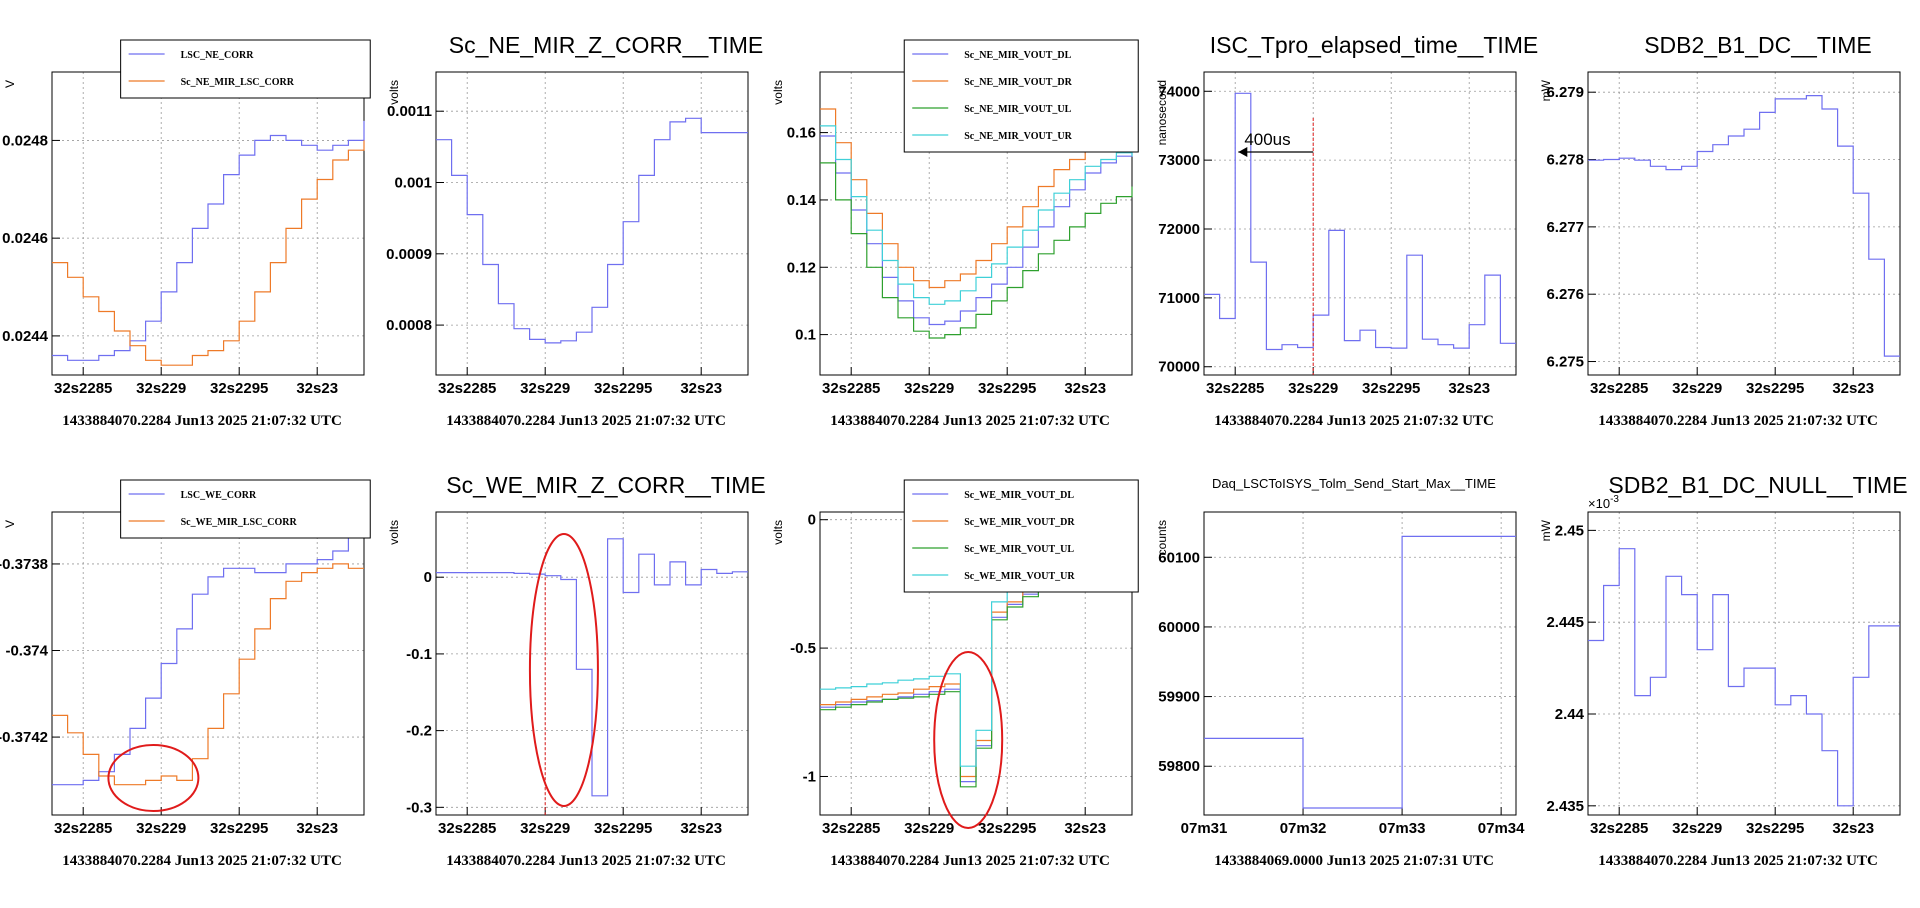 This screenshot has width=1920, height=908. What do you see at coordinates (1179, 557) in the screenshot?
I see `y-tick-label: 60100` at bounding box center [1179, 557].